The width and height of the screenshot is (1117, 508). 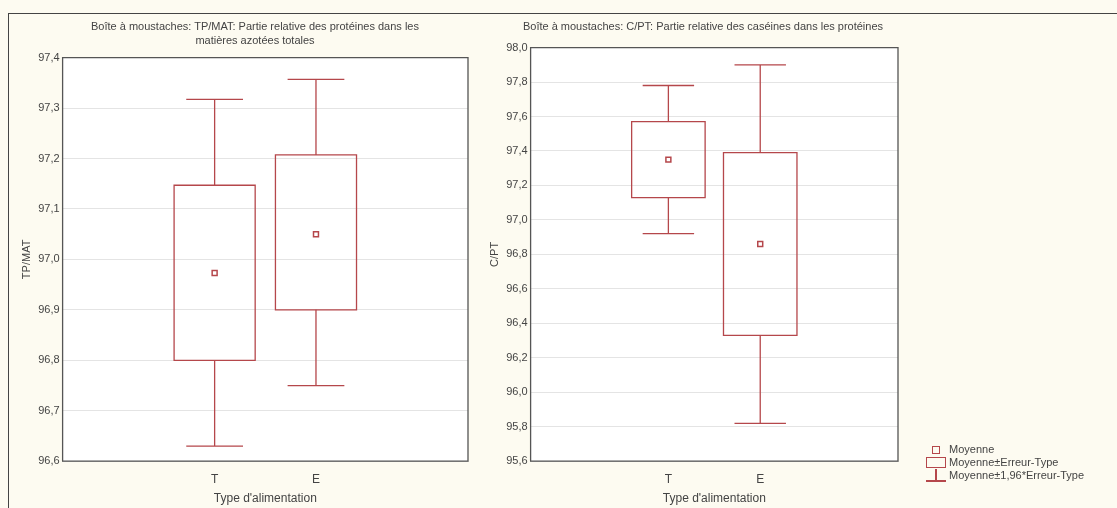 I want to click on y-axis-title: C/PT, so click(x=493, y=254).